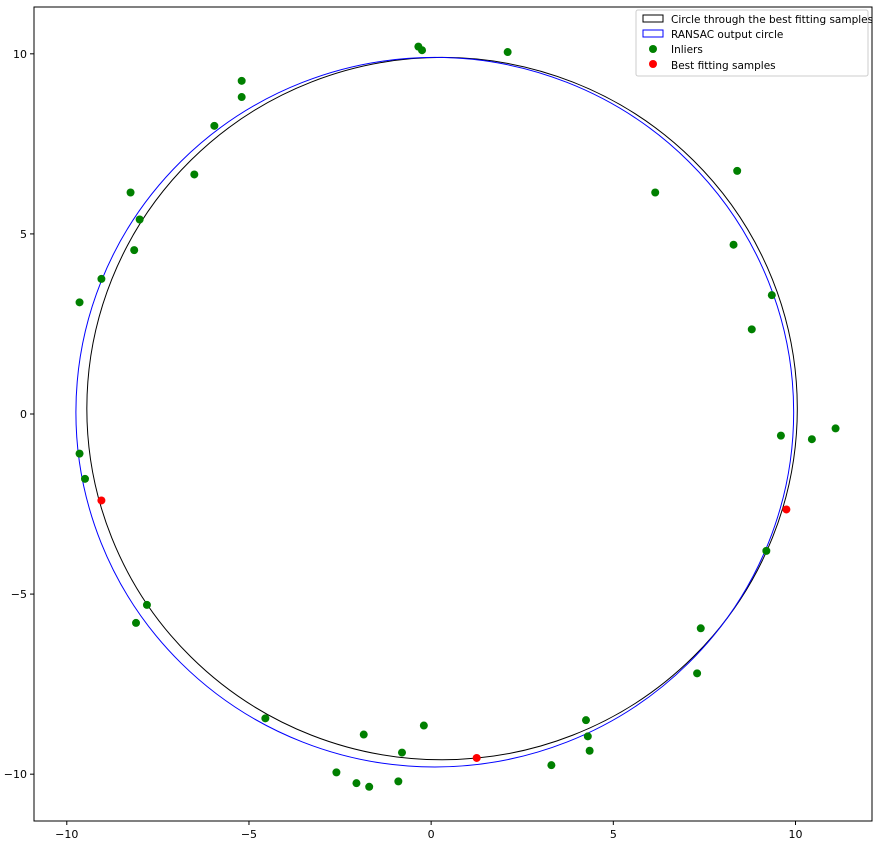 Image resolution: width=879 pixels, height=846 pixels. Describe the element at coordinates (20, 54) in the screenshot. I see `y-tick-label: 10` at that location.